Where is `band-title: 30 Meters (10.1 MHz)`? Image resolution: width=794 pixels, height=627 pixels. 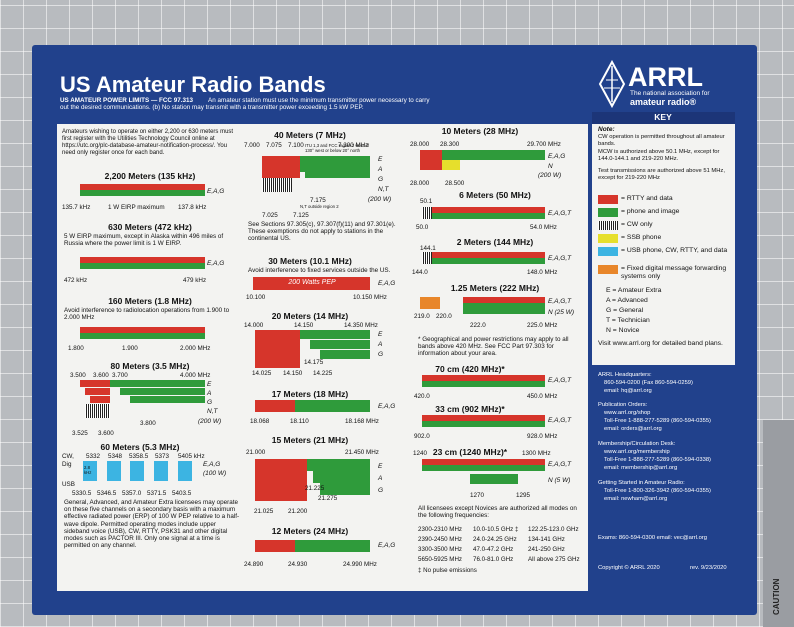 band-title: 30 Meters (10.1 MHz) is located at coordinates (310, 261).